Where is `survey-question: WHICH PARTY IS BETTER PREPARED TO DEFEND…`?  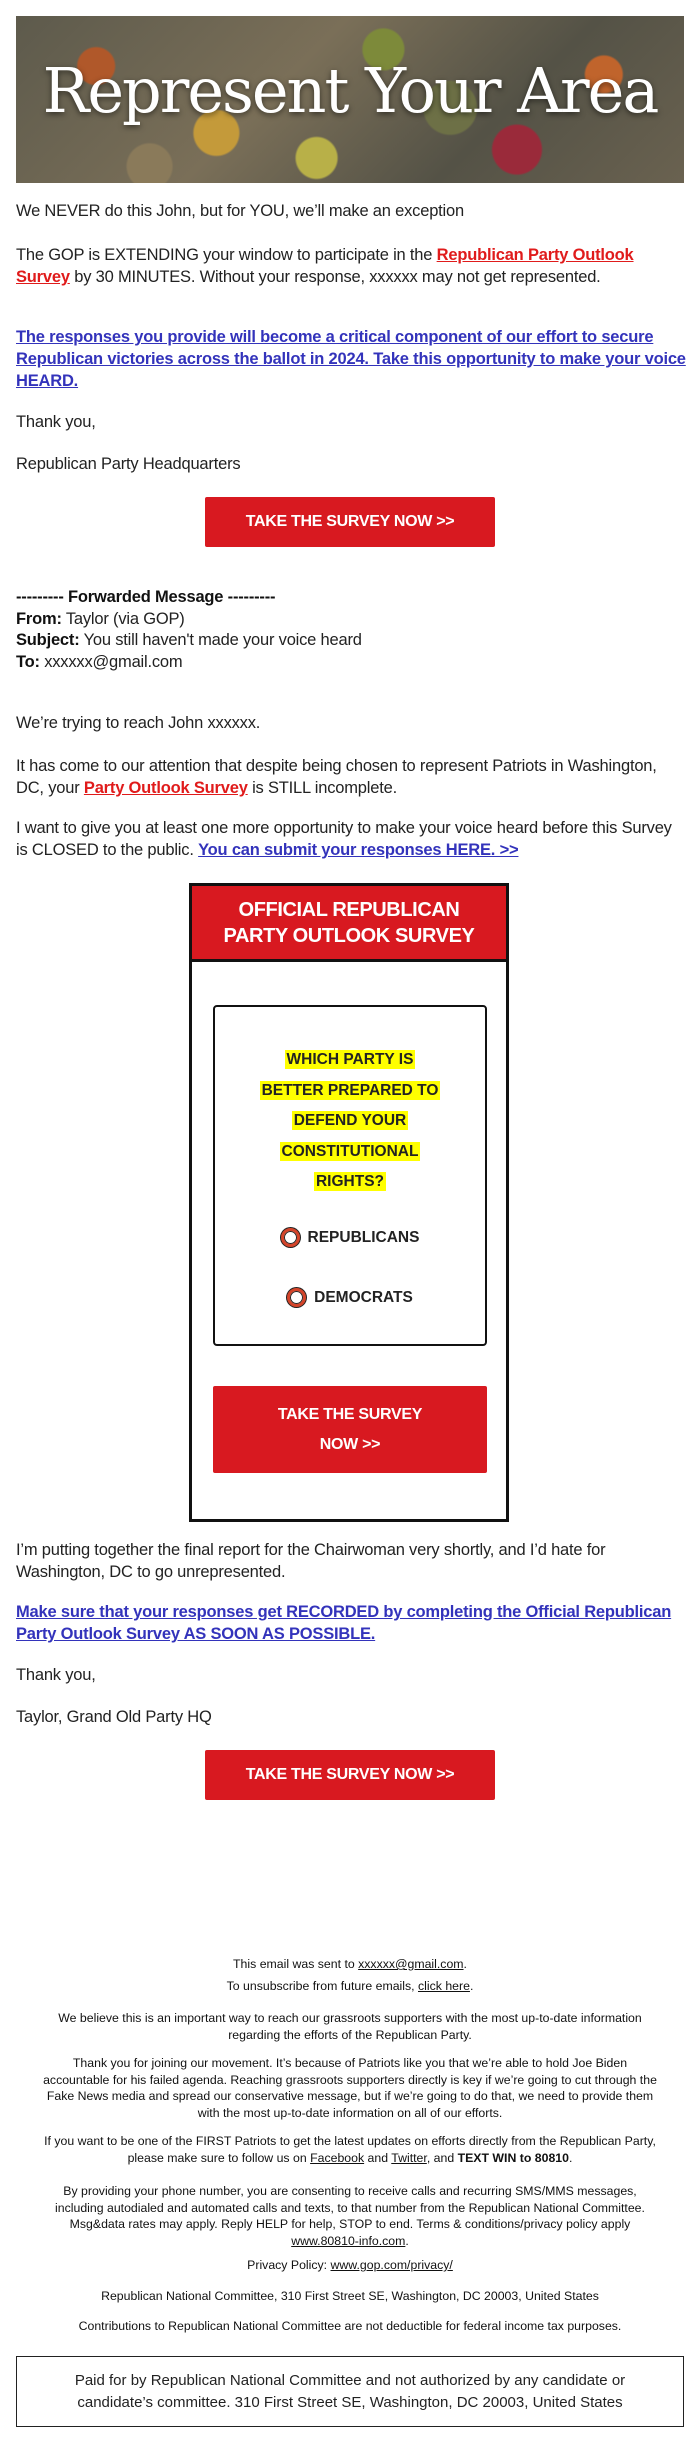 survey-question: WHICH PARTY IS BETTER PREPARED TO DEFEND… is located at coordinates (350, 1121).